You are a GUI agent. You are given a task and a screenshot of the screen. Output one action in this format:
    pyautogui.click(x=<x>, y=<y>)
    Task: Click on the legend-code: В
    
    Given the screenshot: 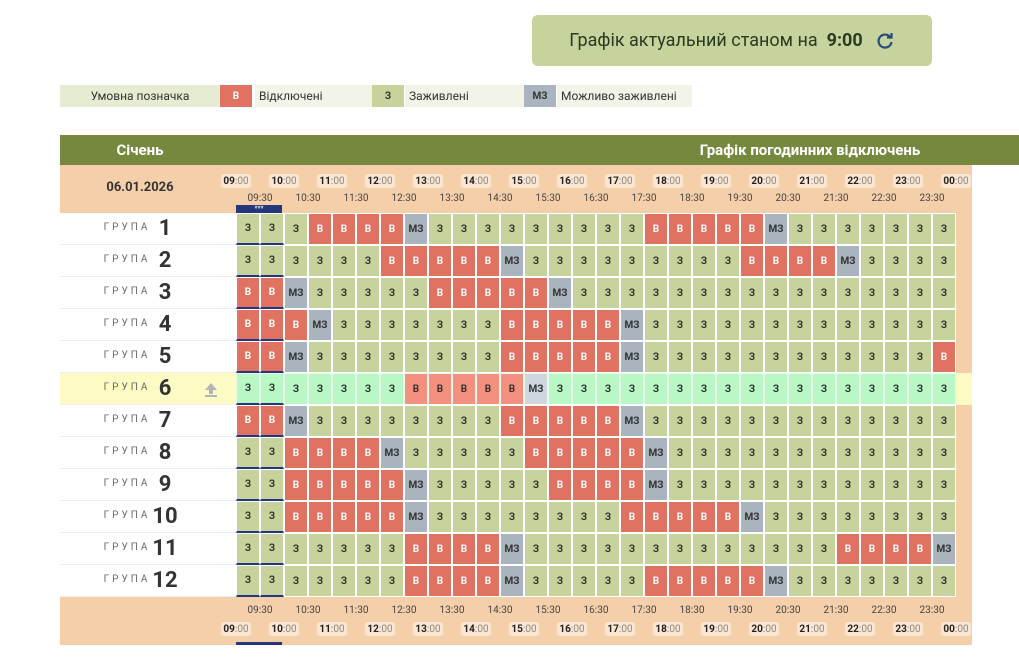 What is the action you would take?
    pyautogui.click(x=236, y=96)
    